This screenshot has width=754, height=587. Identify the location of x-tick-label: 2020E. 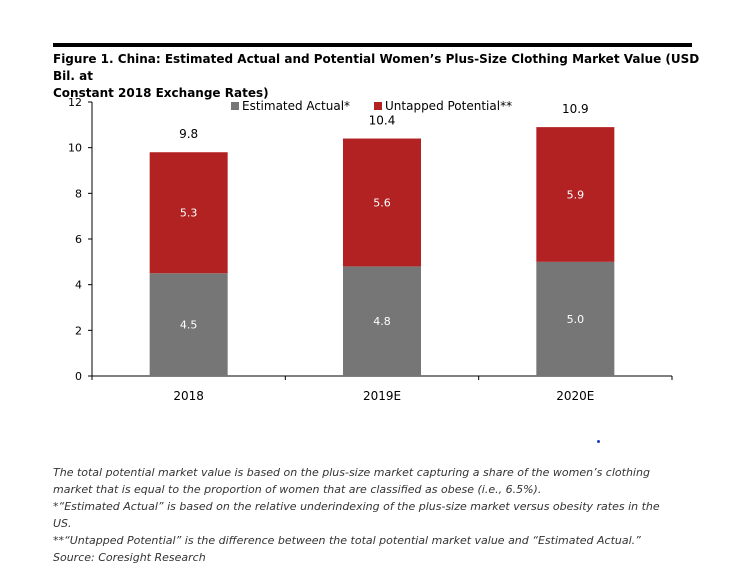
(575, 396).